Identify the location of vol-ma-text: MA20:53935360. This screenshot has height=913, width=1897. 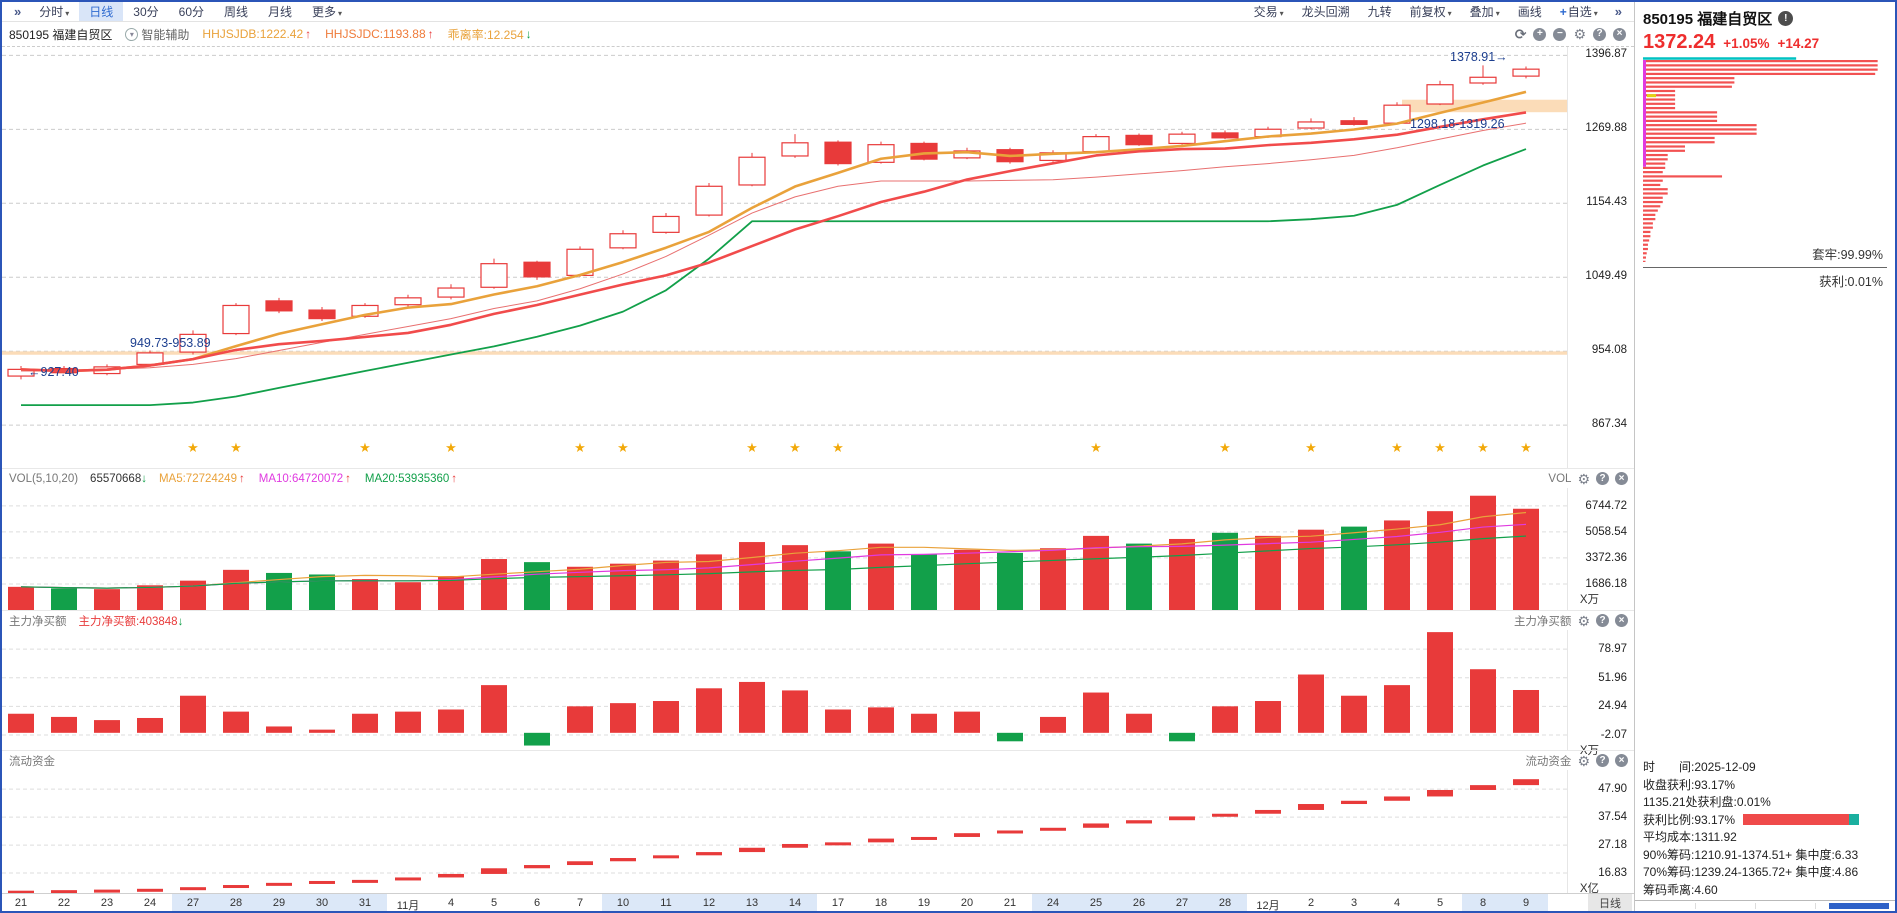
(407, 478).